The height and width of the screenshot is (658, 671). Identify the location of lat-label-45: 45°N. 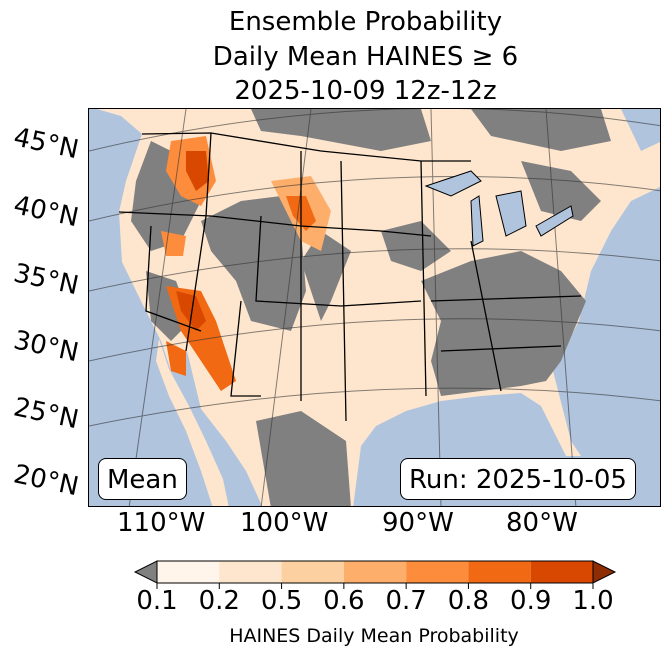
(46, 144).